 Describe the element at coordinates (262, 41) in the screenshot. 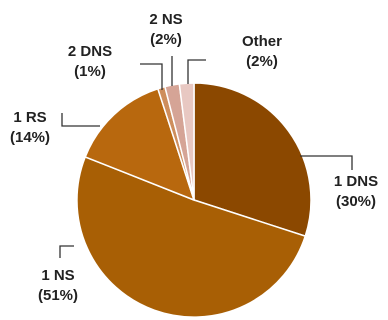

I see `label-other: Other` at that location.